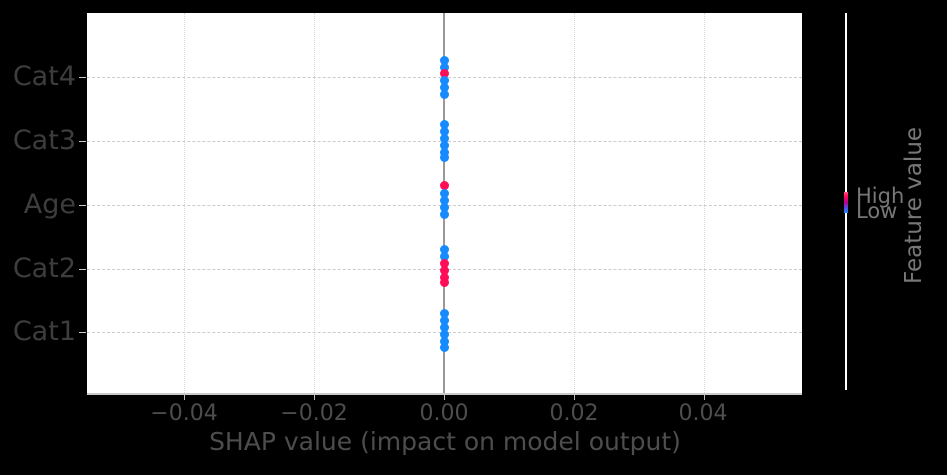  What do you see at coordinates (846, 202) in the screenshot?
I see `colorbar-gradient` at bounding box center [846, 202].